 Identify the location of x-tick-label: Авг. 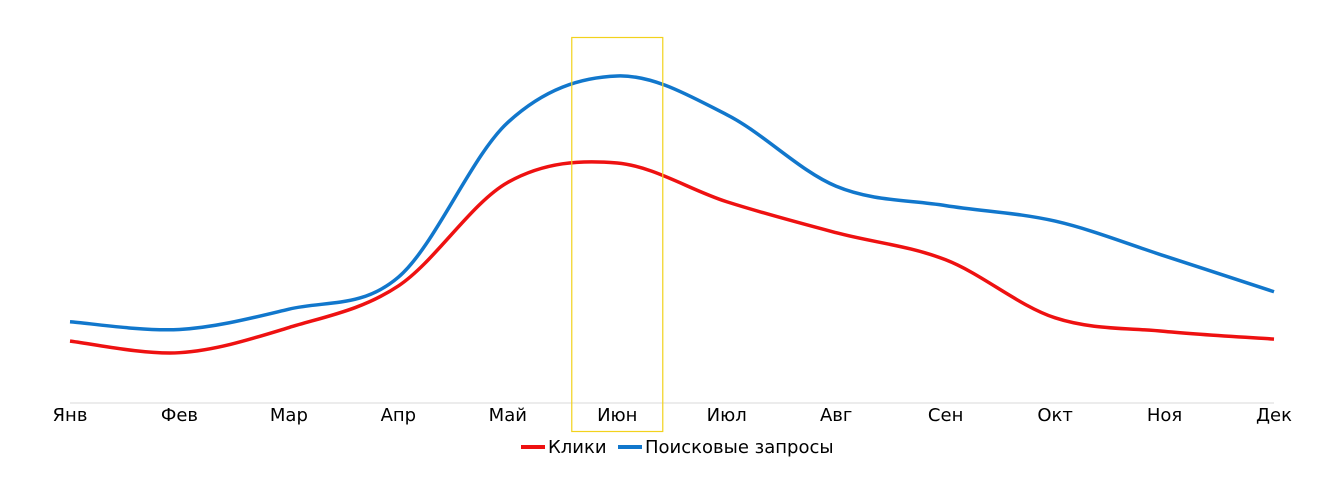
(836, 415).